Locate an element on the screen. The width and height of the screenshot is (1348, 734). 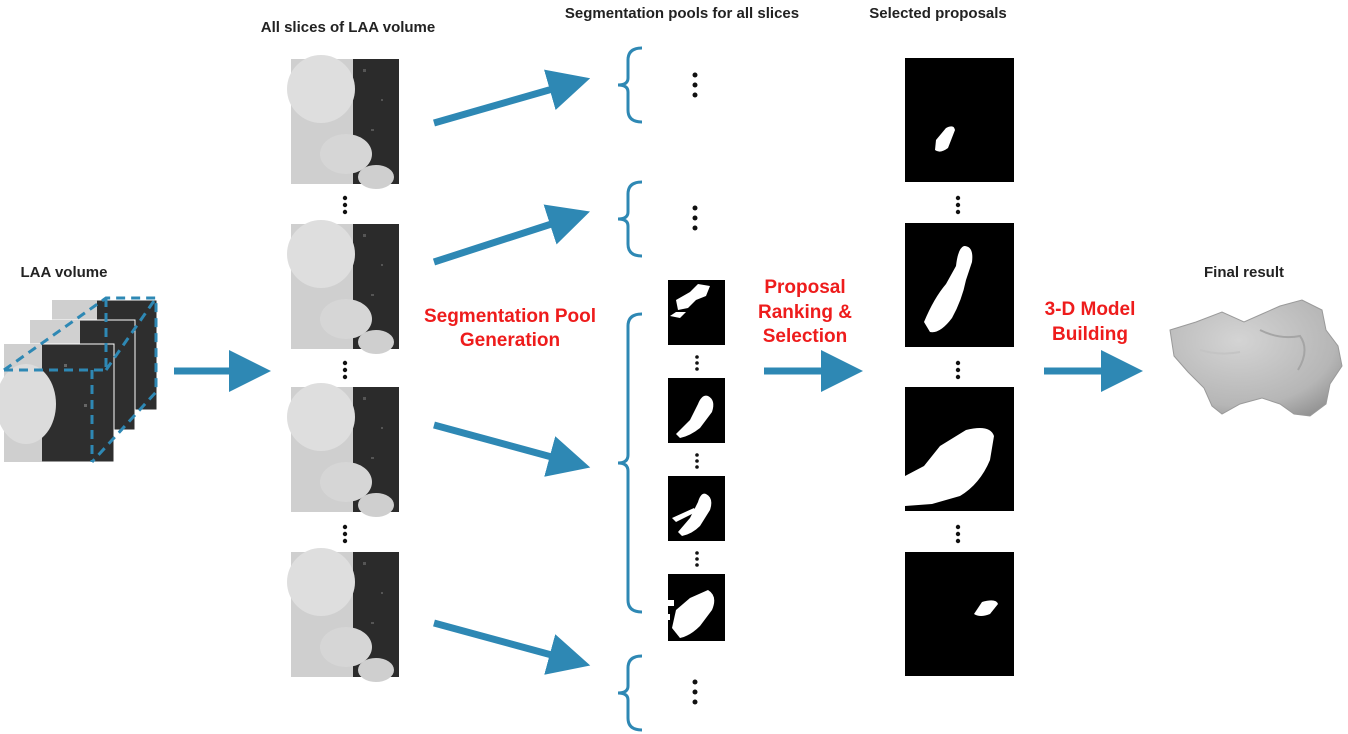
step-model-building-label: 3-D Model Building is located at coordinates (1090, 322).